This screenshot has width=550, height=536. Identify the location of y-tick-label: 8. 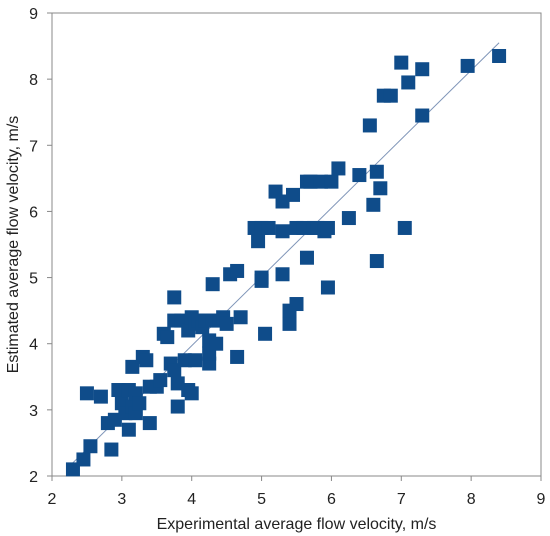
(33, 80).